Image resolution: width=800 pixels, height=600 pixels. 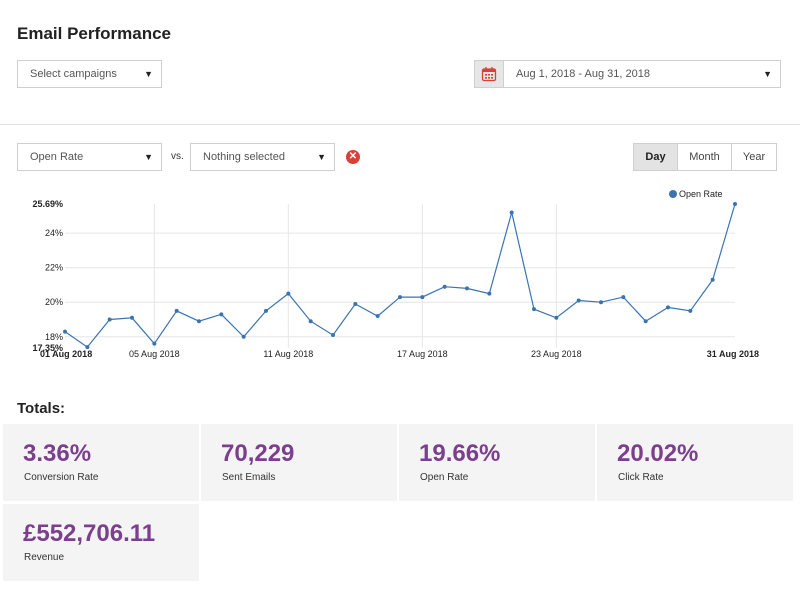 I want to click on totals-title: Totals:, so click(x=41, y=408).